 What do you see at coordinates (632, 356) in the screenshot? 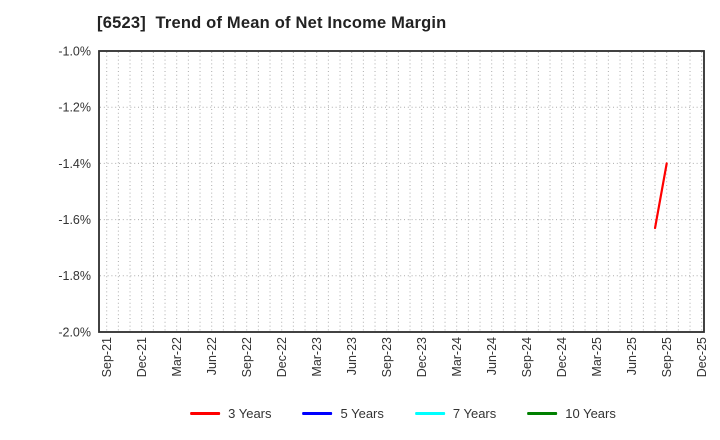
I see `x-tick-label: Jun-25` at bounding box center [632, 356].